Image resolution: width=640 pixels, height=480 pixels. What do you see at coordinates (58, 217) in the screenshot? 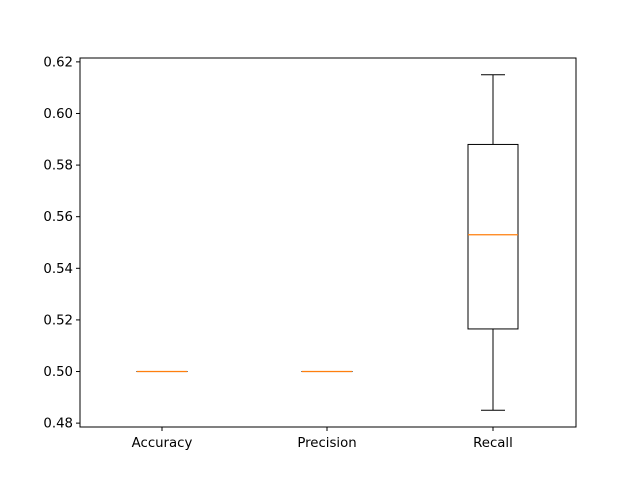
I see `y-tick-label: 0.56` at bounding box center [58, 217].